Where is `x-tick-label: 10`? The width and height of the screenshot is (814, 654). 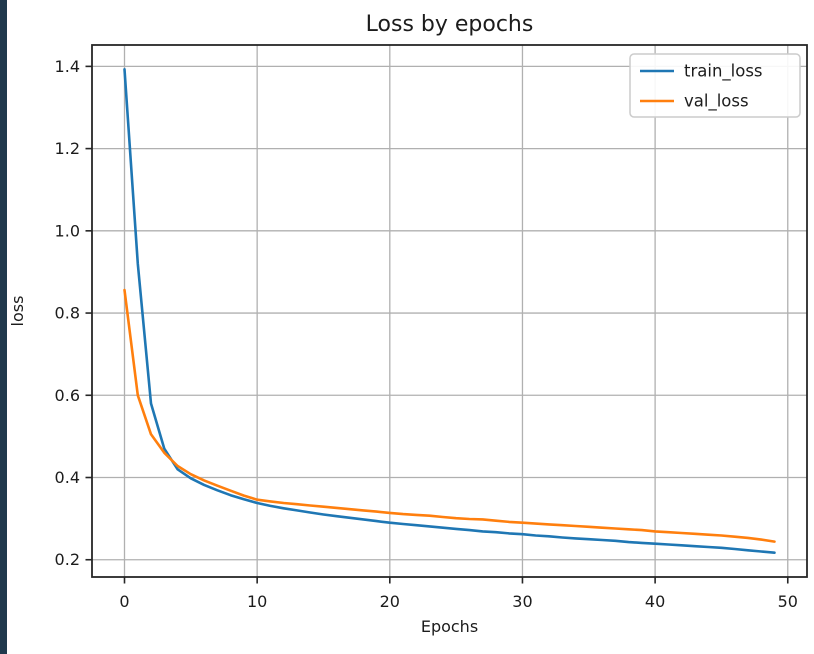
x-tick-label: 10 is located at coordinates (257, 601).